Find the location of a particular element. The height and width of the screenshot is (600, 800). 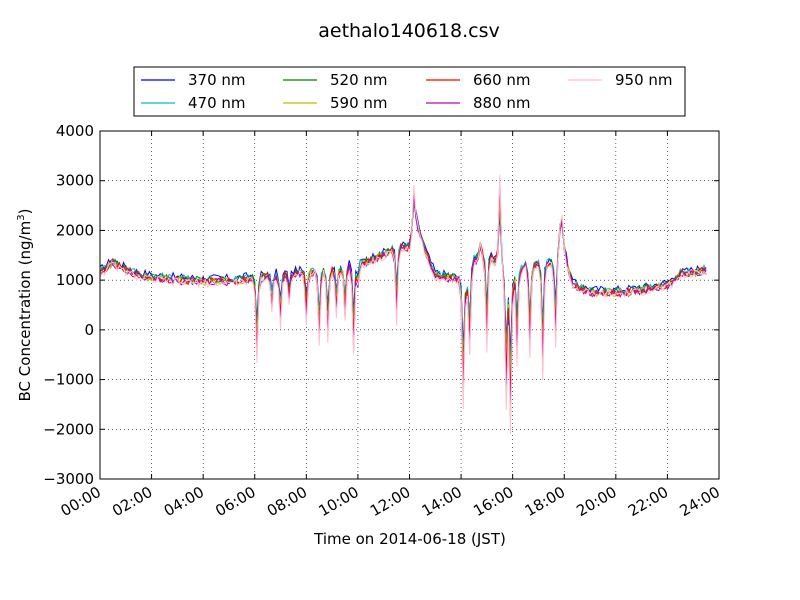

legend-frame is located at coordinates (409, 91).